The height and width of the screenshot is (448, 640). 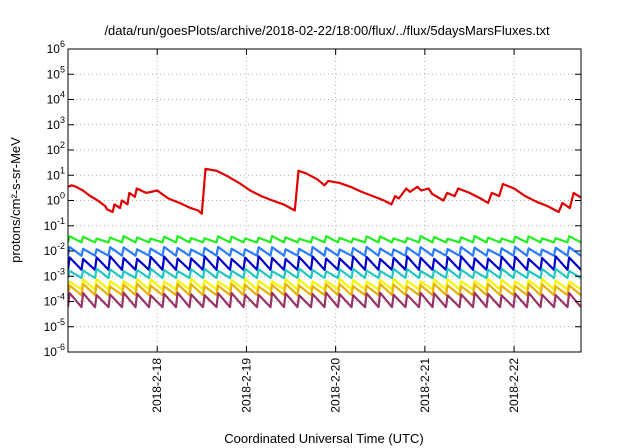 I want to click on y-axis-label: protons/cm²-s-sr-MeV, so click(x=15, y=200).